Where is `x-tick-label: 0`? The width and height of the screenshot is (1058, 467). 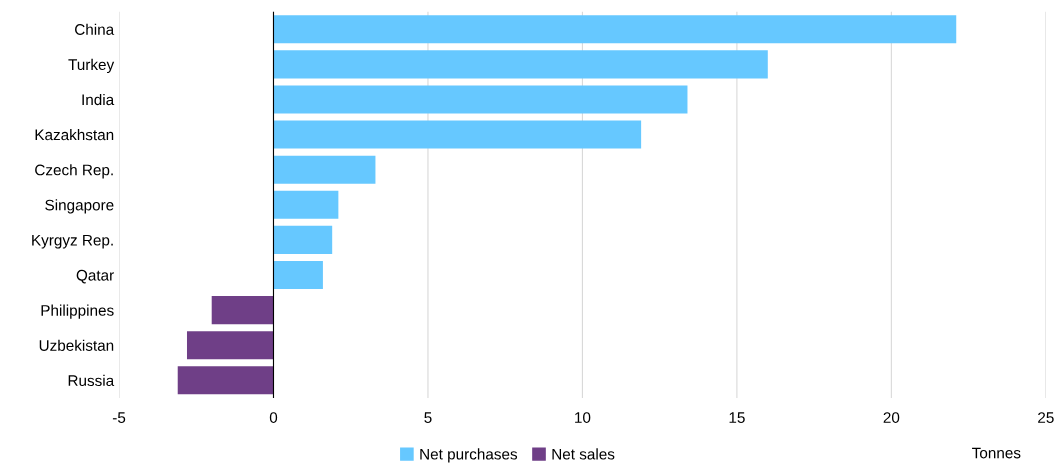 x-tick-label: 0 is located at coordinates (273, 417).